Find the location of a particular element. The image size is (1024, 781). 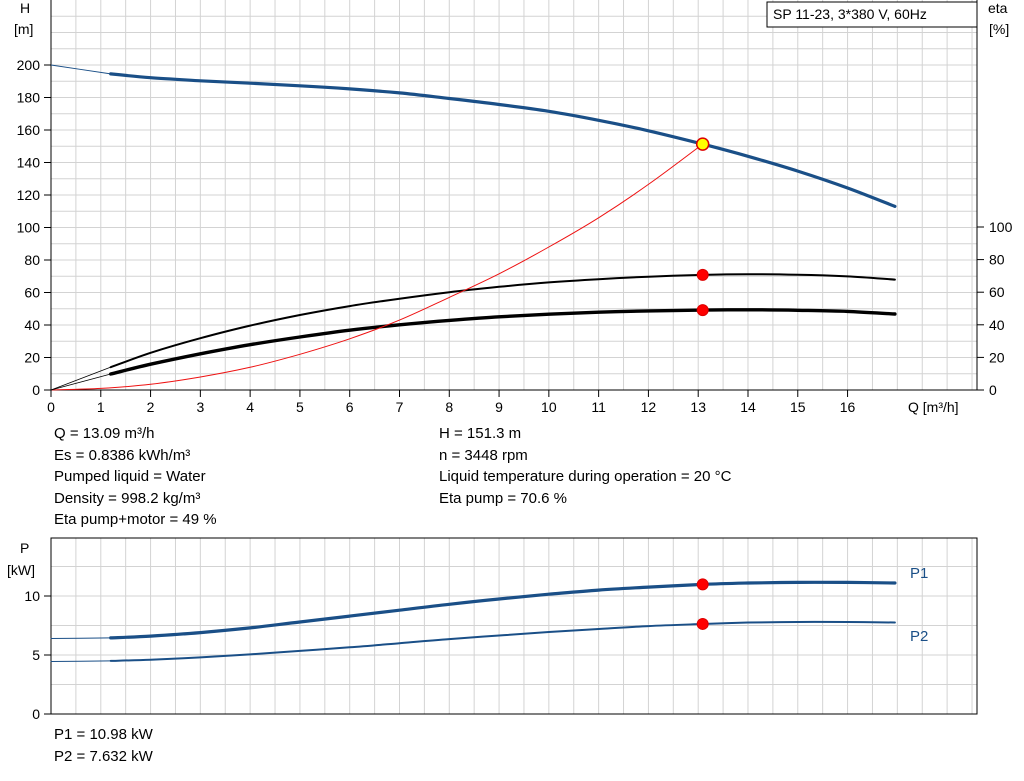

h-curve is located at coordinates (503, 140).